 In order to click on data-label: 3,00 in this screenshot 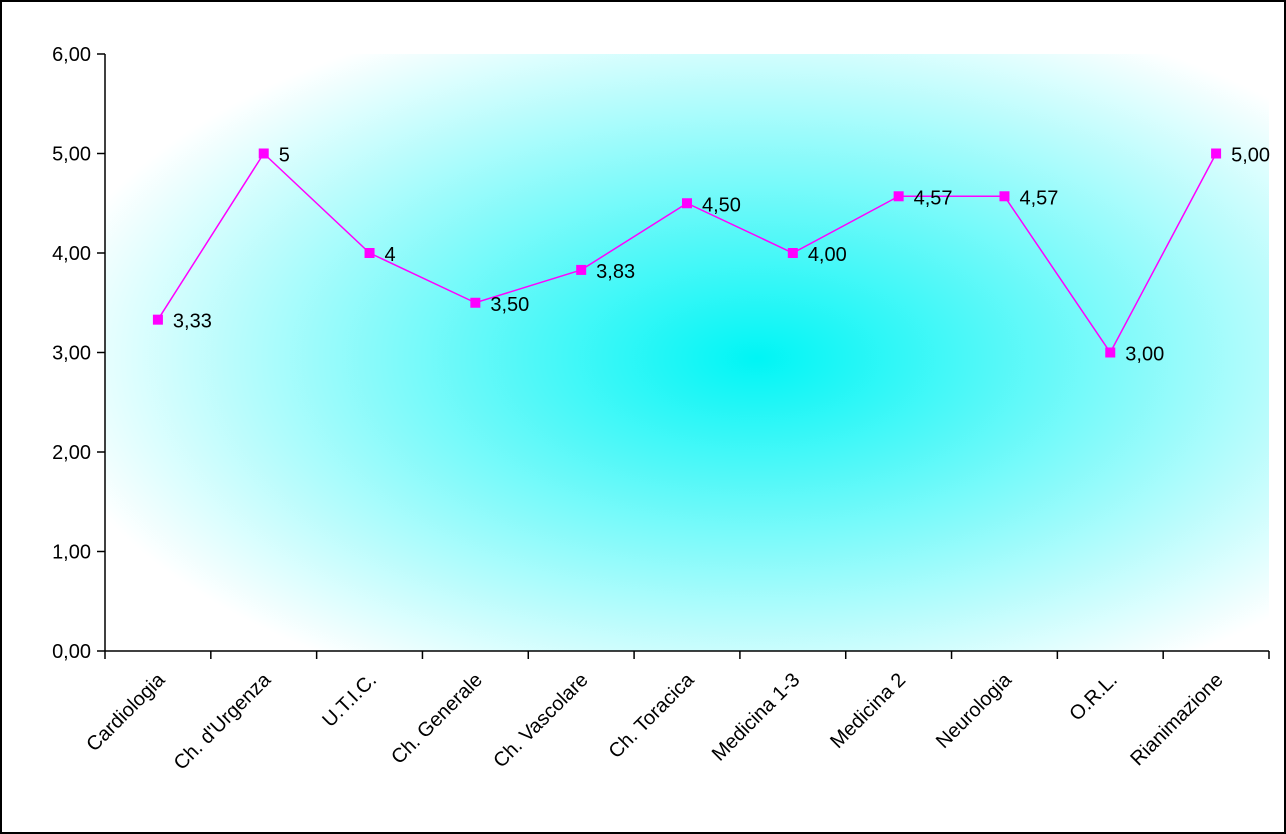, I will do `click(1144, 355)`.